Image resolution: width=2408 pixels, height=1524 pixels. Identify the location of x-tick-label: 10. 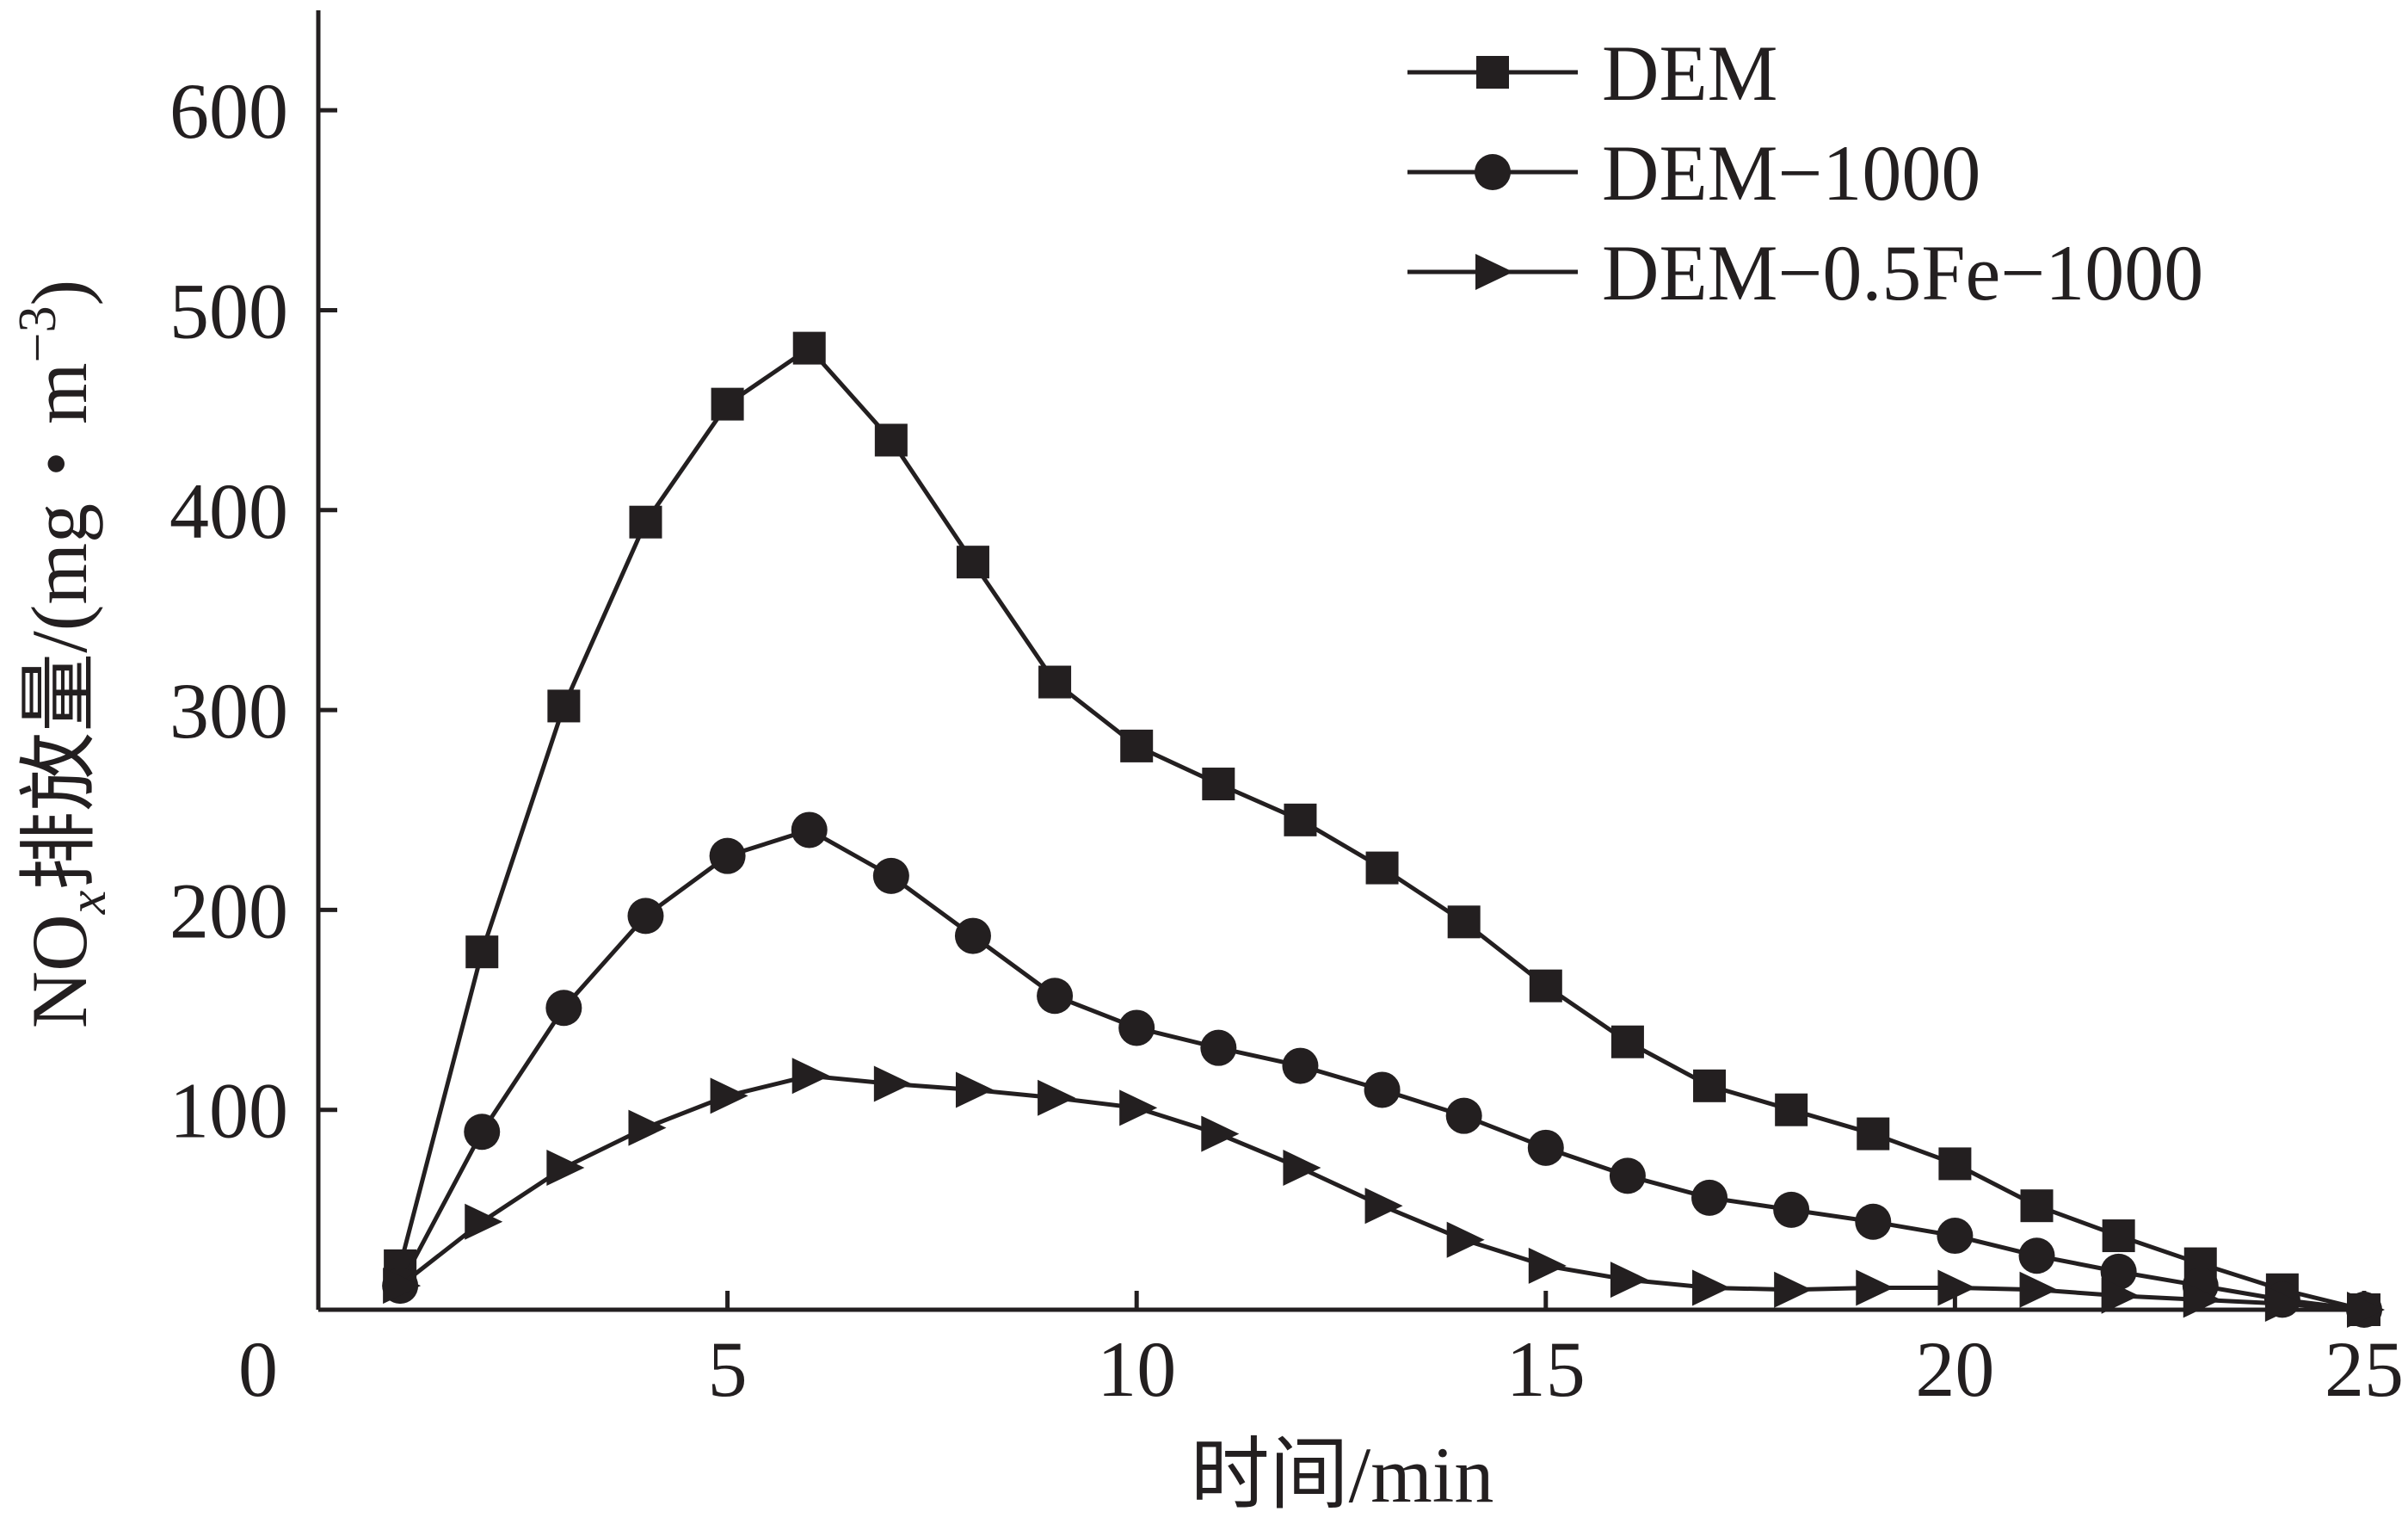
(1136, 1369).